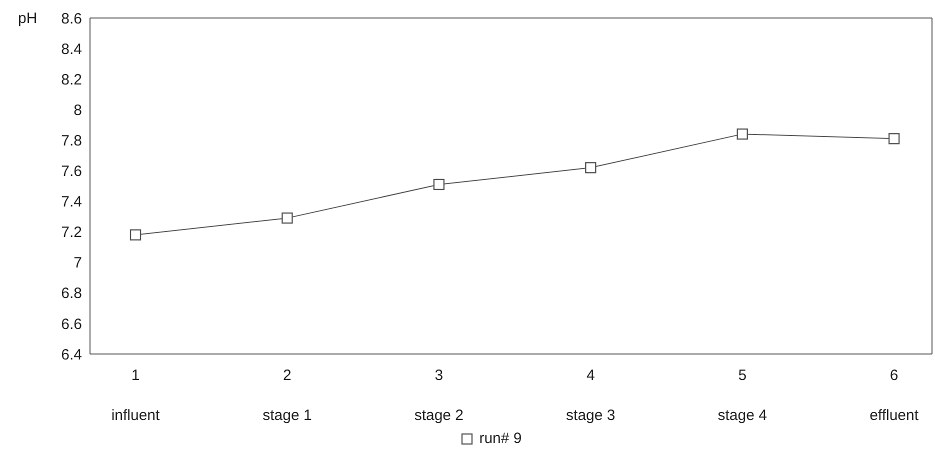 The height and width of the screenshot is (459, 935). Describe the element at coordinates (742, 375) in the screenshot. I see `x-tick-label: 5` at that location.